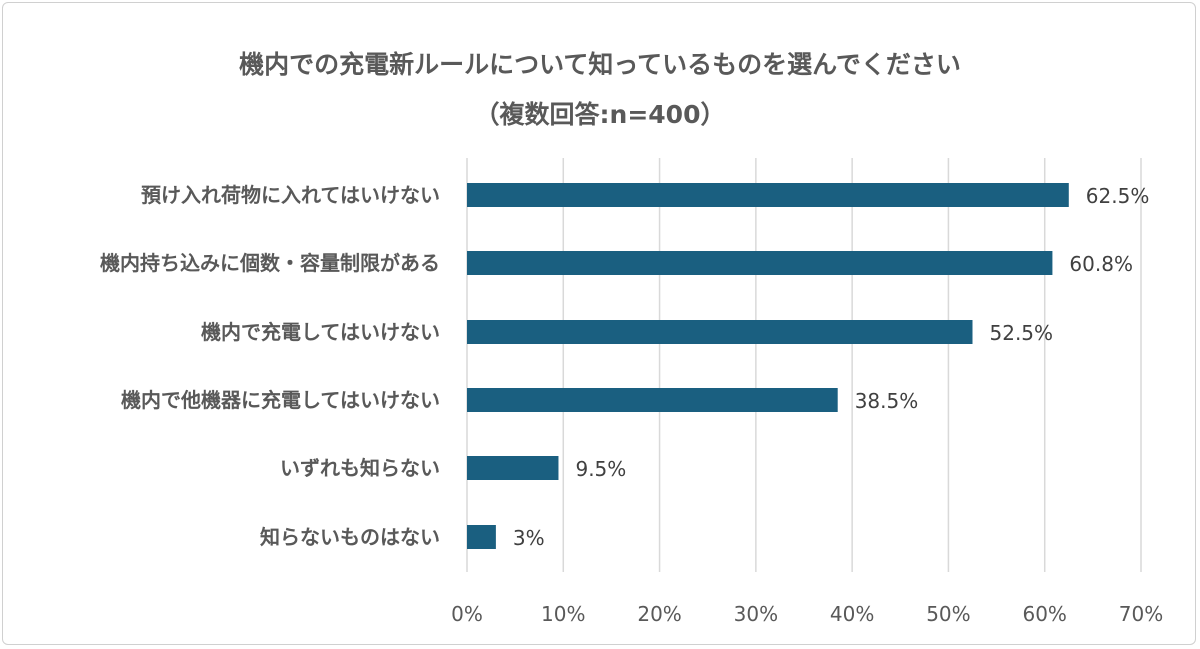  Describe the element at coordinates (852, 614) in the screenshot. I see `x-tick-label: 40%` at that location.